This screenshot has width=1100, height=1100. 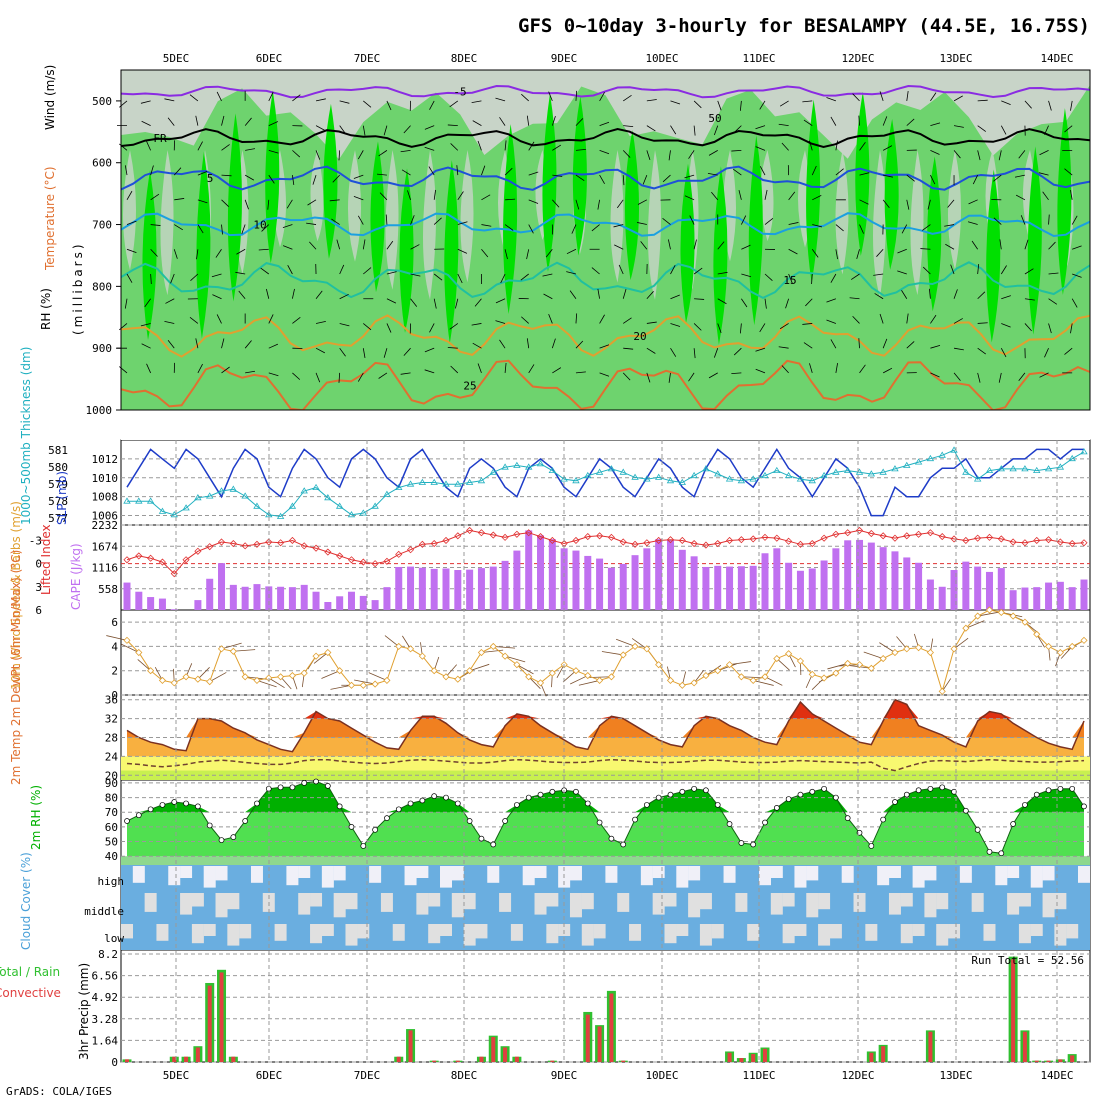 What do you see at coordinates (114, 695) in the screenshot?
I see `wind-ytick-3: 0` at bounding box center [114, 695].